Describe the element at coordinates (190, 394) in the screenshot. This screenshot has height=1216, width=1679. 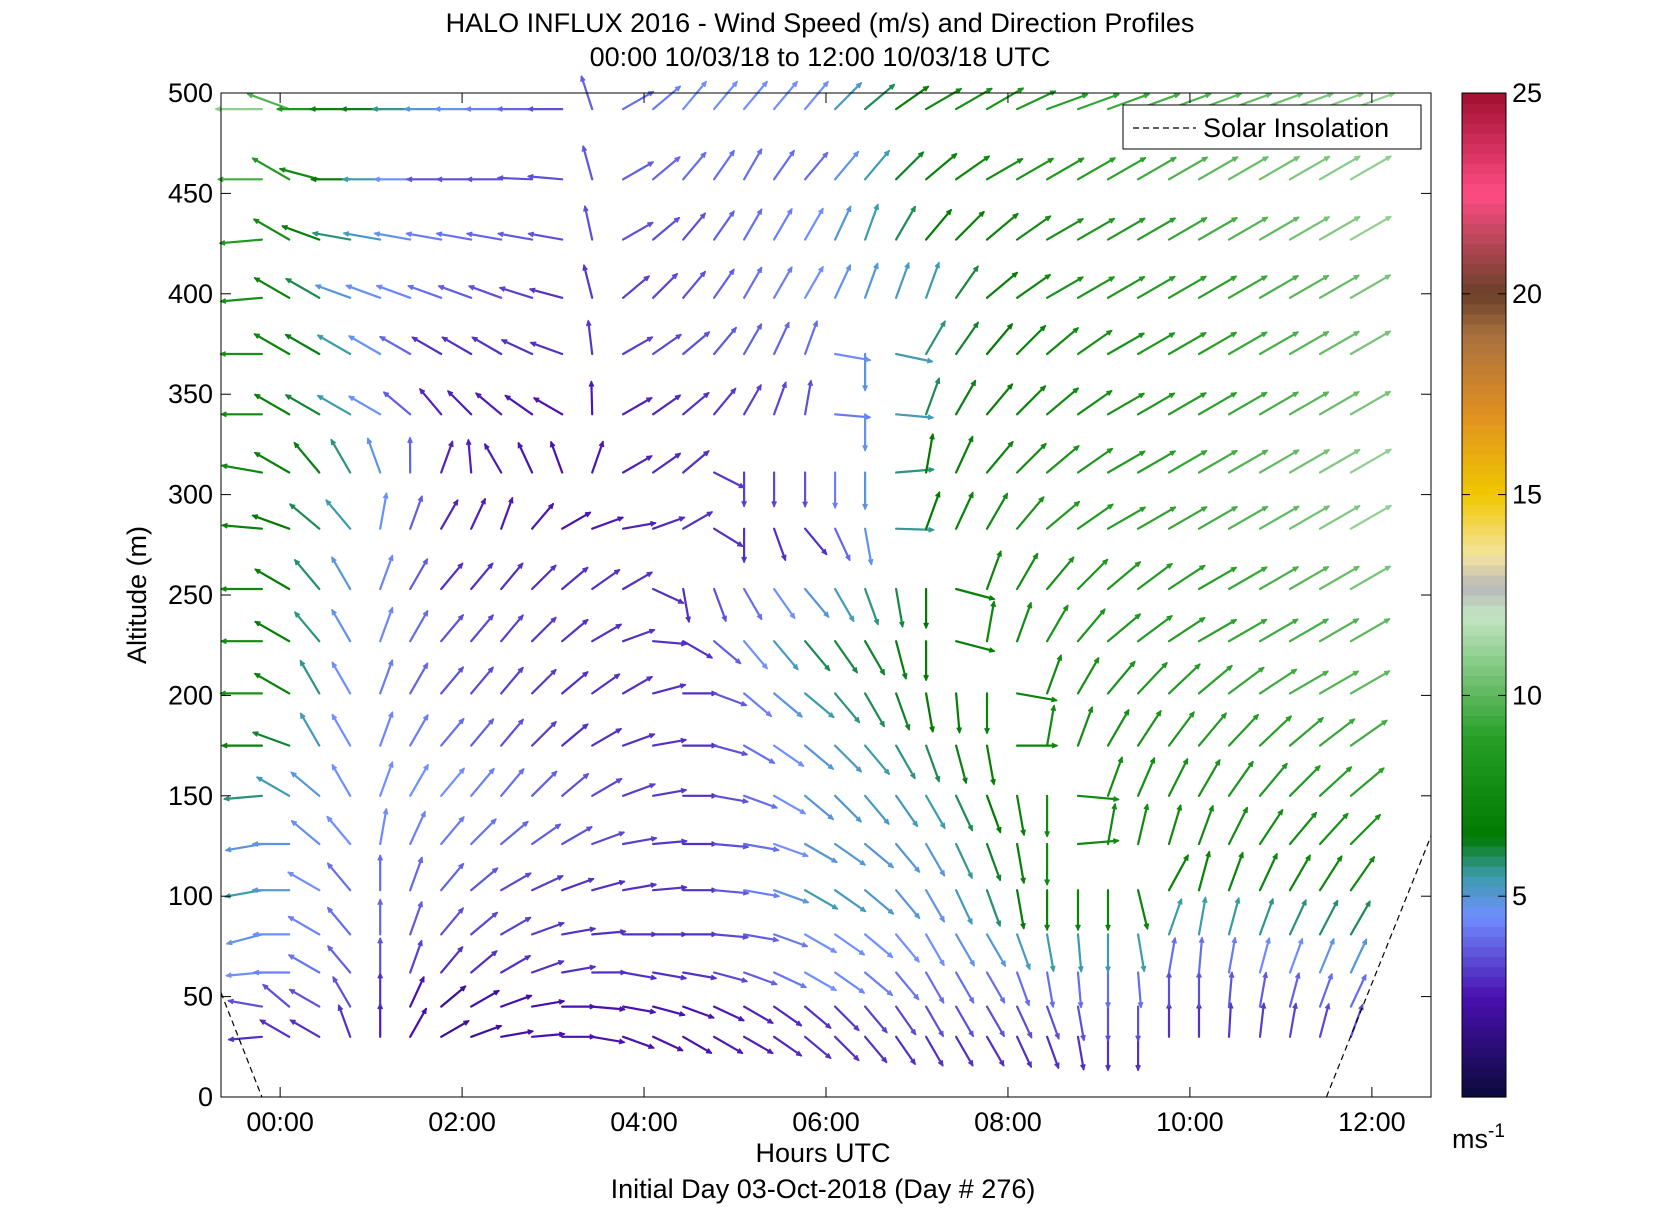
I see `y-tick-label: 350` at that location.